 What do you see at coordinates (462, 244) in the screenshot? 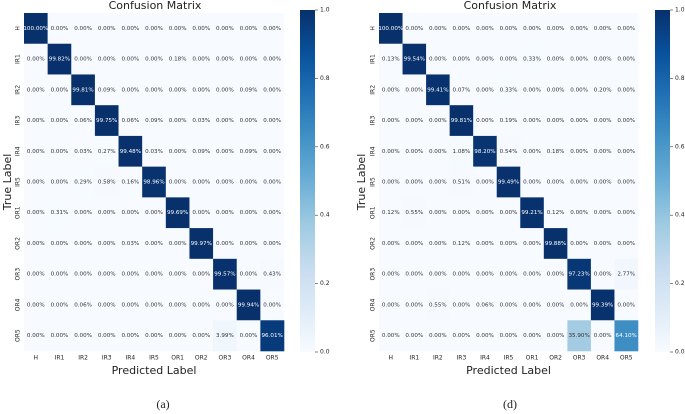
I see `cell-label: 0.12%` at bounding box center [462, 244].